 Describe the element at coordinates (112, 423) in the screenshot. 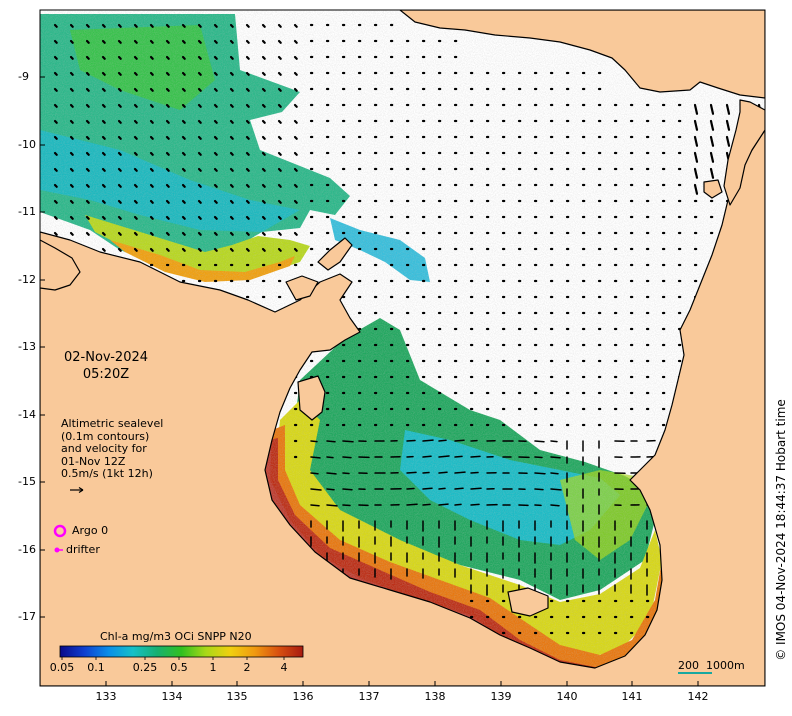

I see `legend-line: Altimetric sealevel` at that location.